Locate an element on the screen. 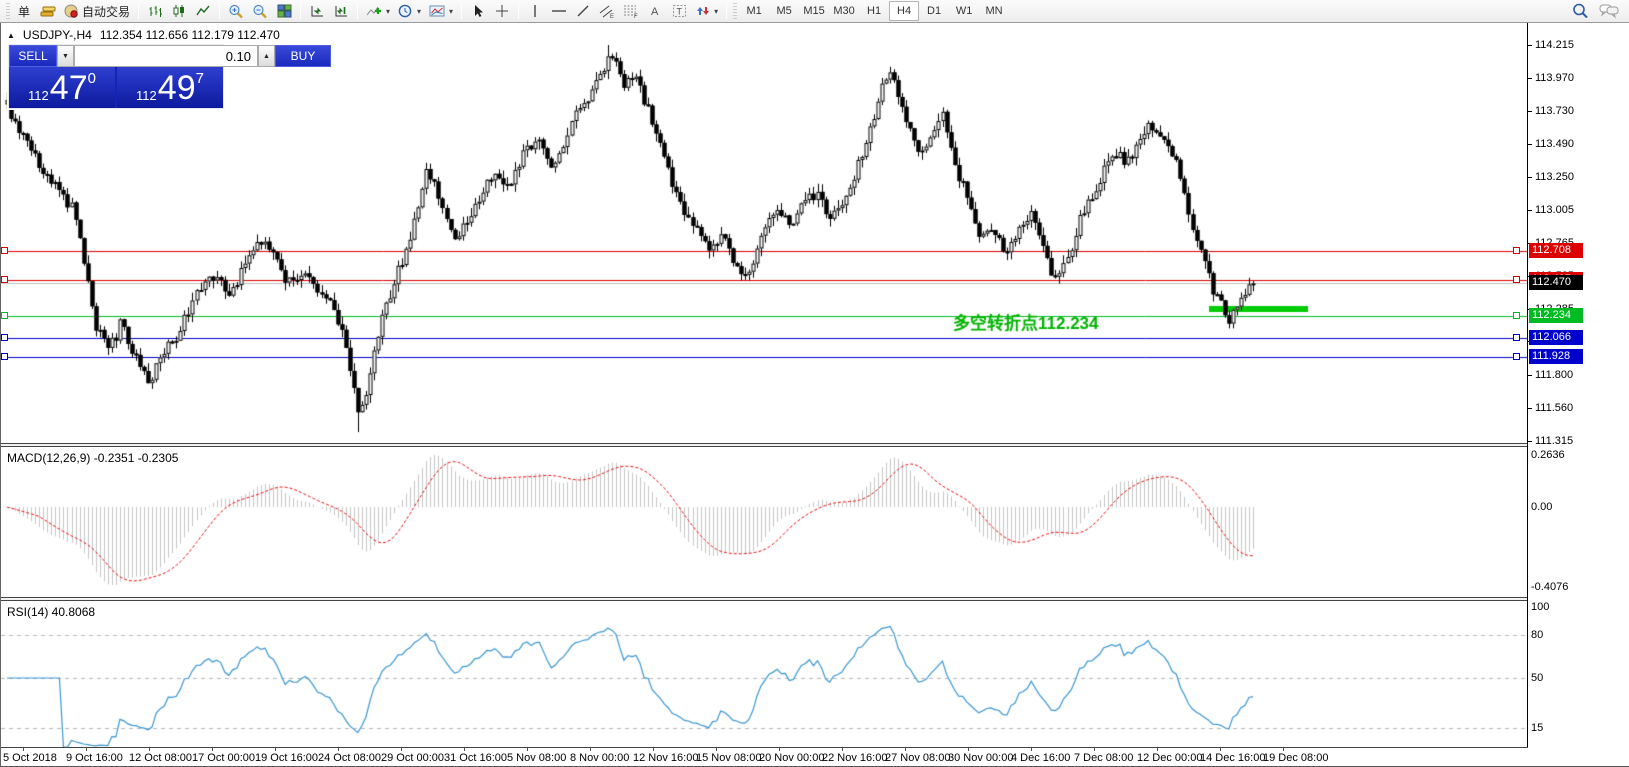 The image size is (1629, 767). templates-button: ▾ is located at coordinates (441, 11).